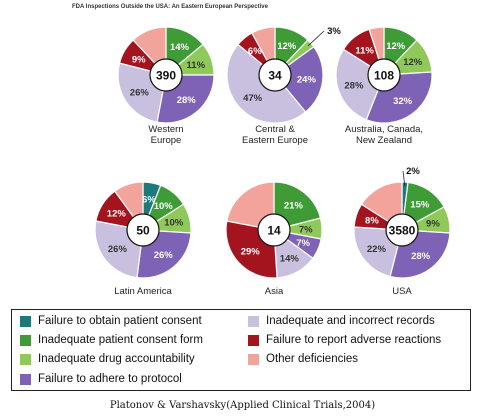 The height and width of the screenshot is (418, 485). I want to click on region-label: Europe, so click(166, 140).